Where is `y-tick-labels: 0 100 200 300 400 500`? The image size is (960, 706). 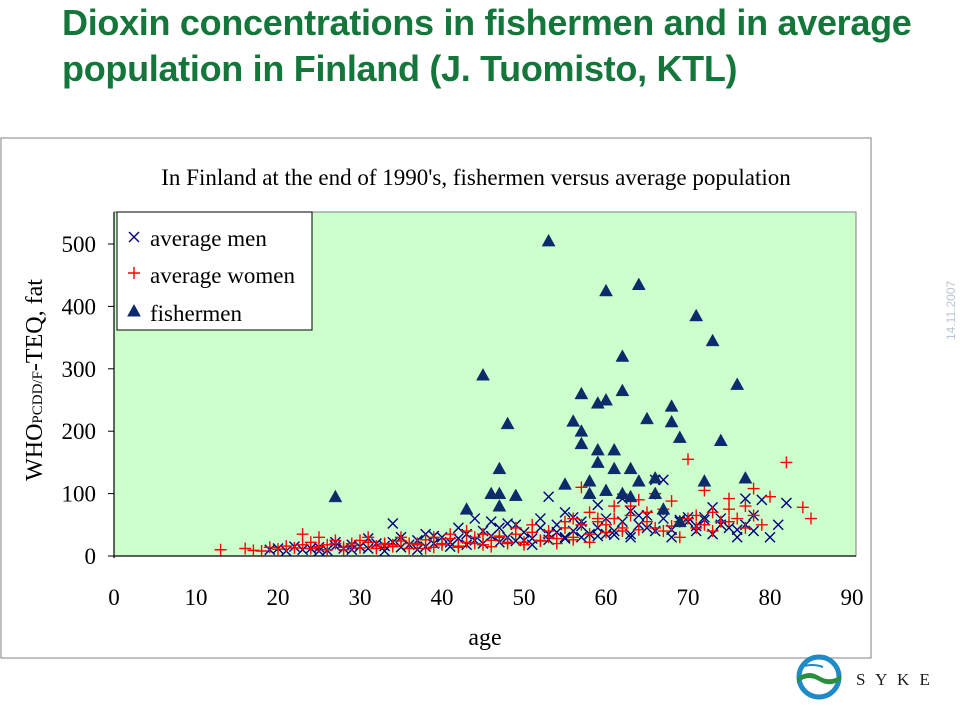 y-tick-labels: 0 100 200 300 400 500 is located at coordinates (79, 400).